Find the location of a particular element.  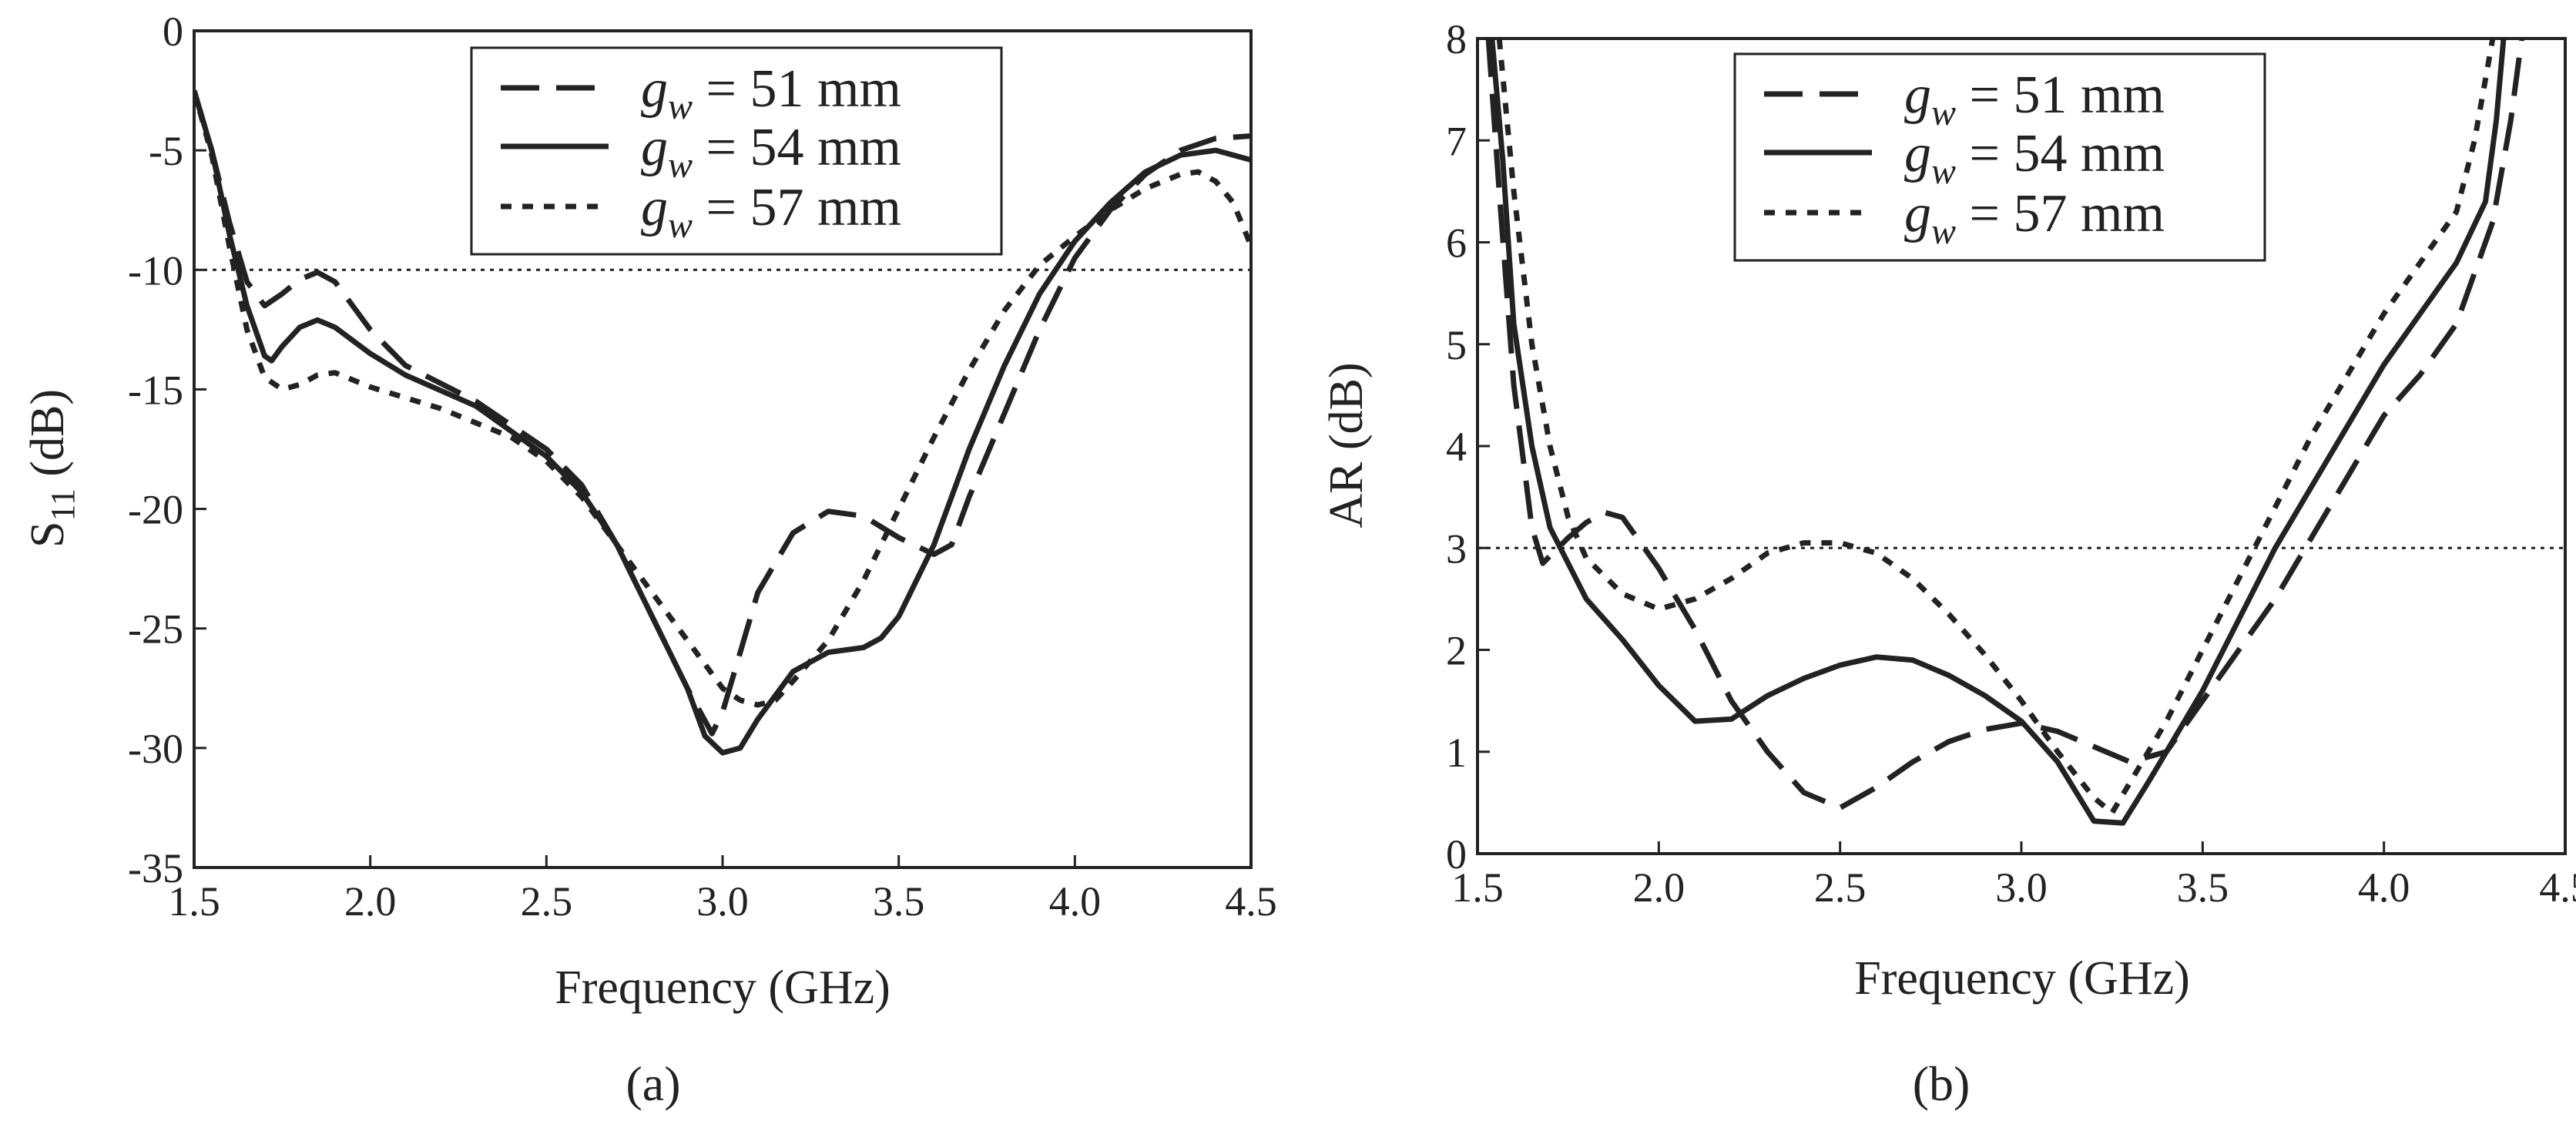

chart-a-y-label-main: S is located at coordinates (48, 535).